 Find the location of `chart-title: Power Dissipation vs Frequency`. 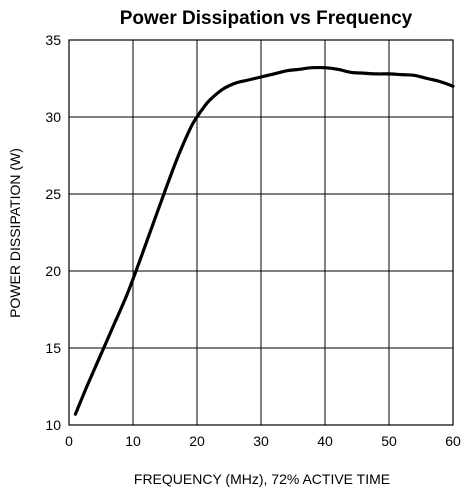

chart-title: Power Dissipation vs Frequency is located at coordinates (266, 18).